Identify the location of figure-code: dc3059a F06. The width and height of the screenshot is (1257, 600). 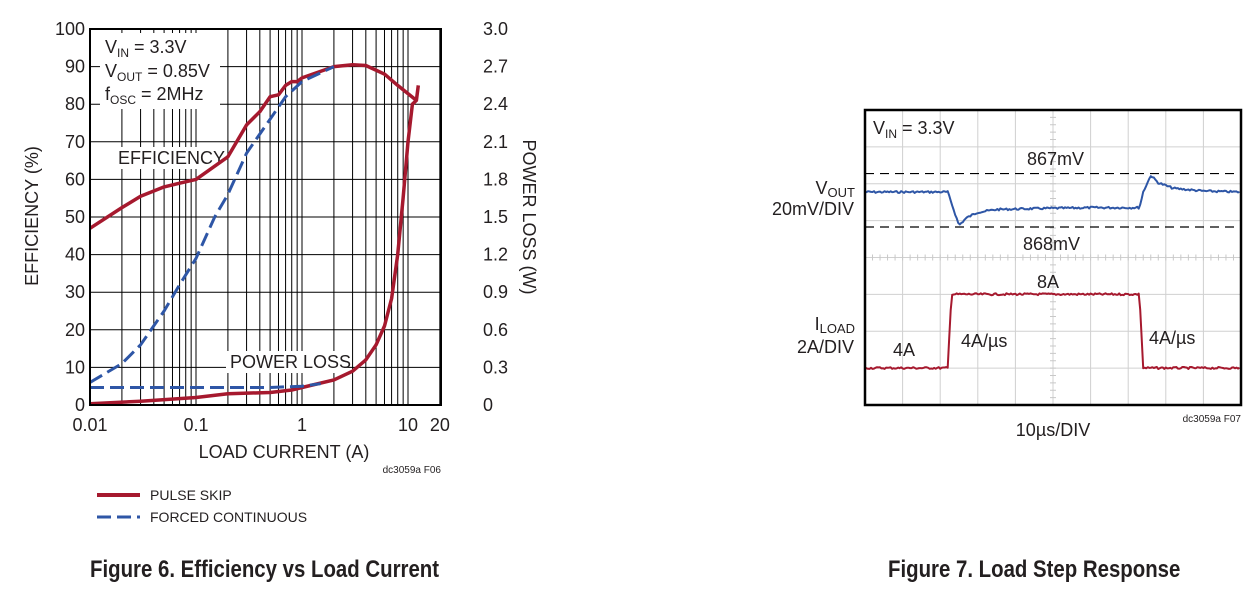
(412, 470).